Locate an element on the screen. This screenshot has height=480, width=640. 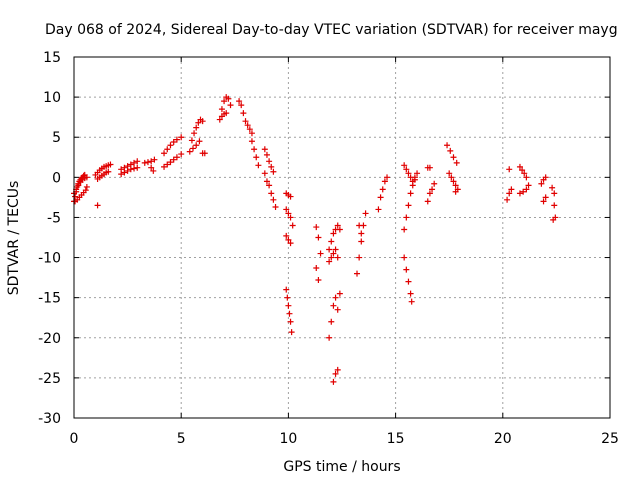
y-tick-label: 15 is located at coordinates (52, 58).